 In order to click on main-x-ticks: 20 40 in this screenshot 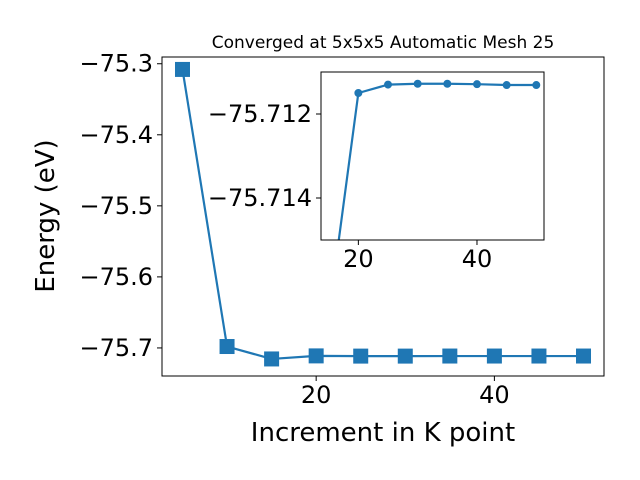, I will do `click(405, 392)`.